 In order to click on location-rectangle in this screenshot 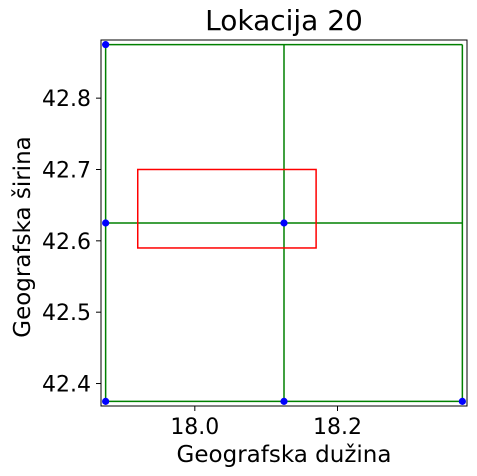, I will do `click(226, 208)`.